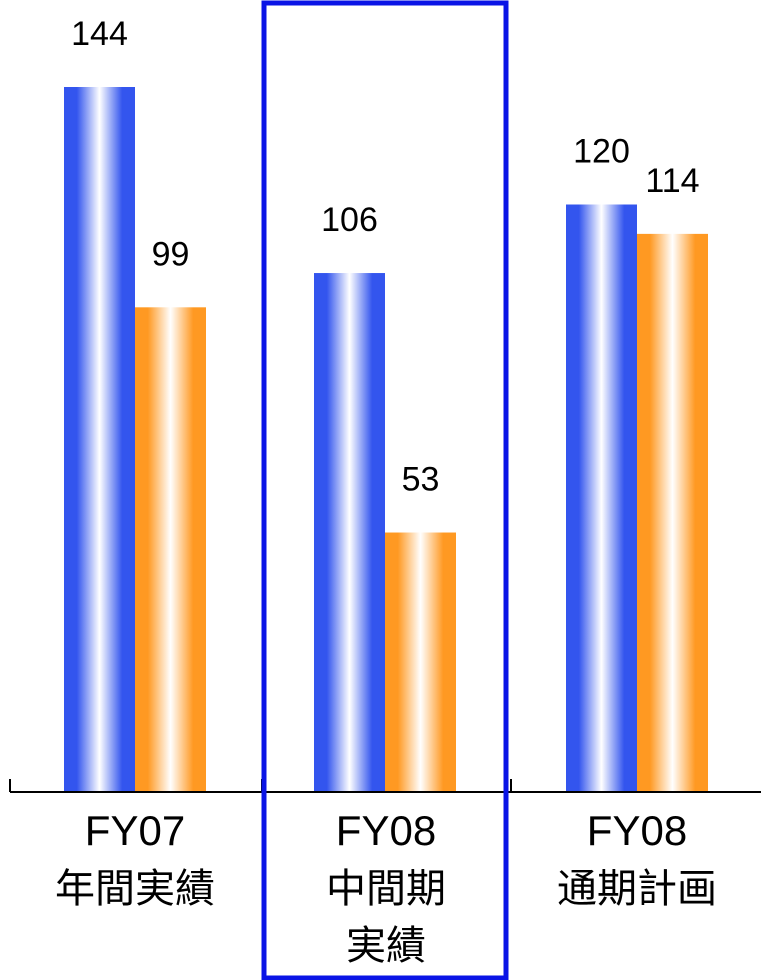  Describe the element at coordinates (386, 946) in the screenshot. I see `category-label-cat2-line3: 実績` at that location.